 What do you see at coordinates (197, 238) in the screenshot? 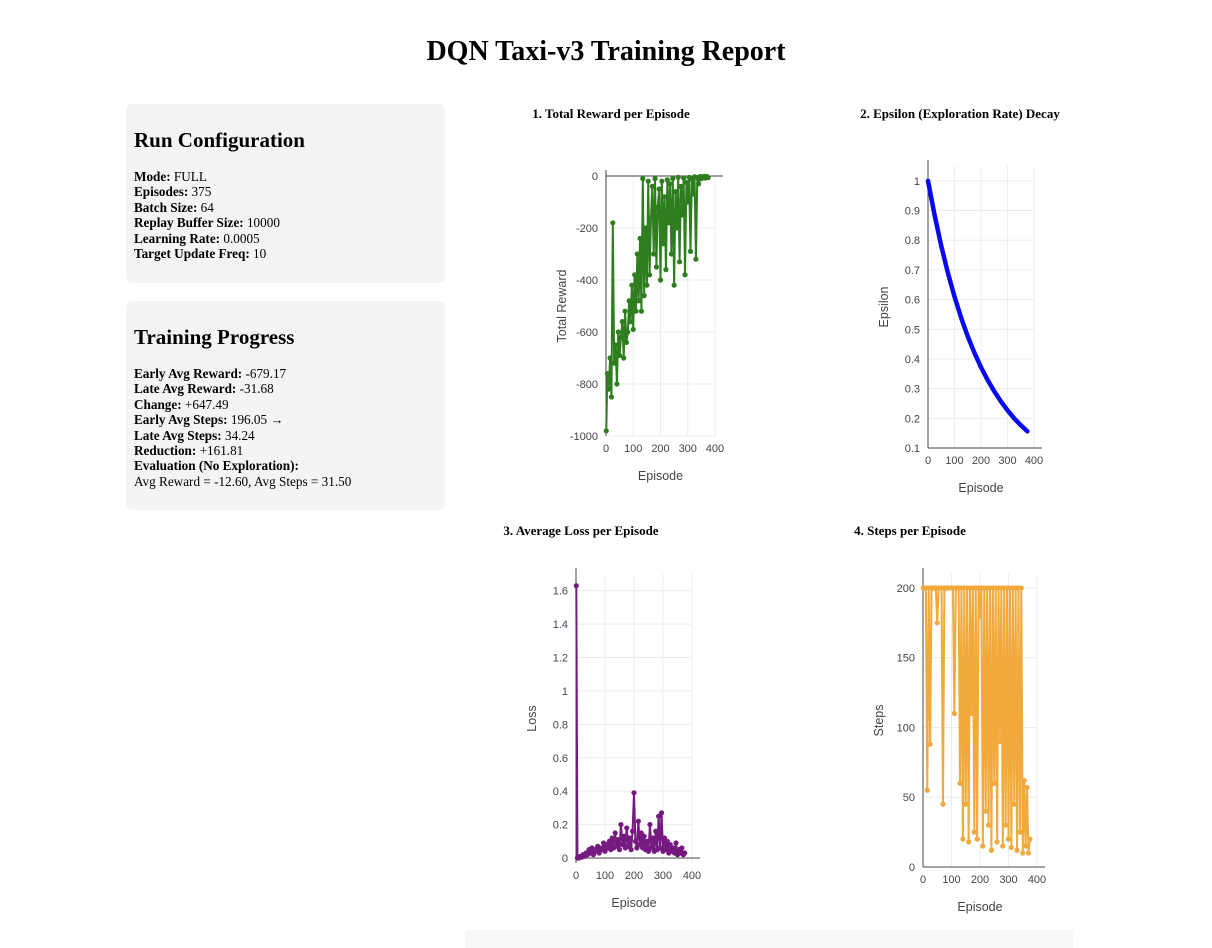
I see `config-row: Learning Rate: 0.0005` at bounding box center [197, 238].